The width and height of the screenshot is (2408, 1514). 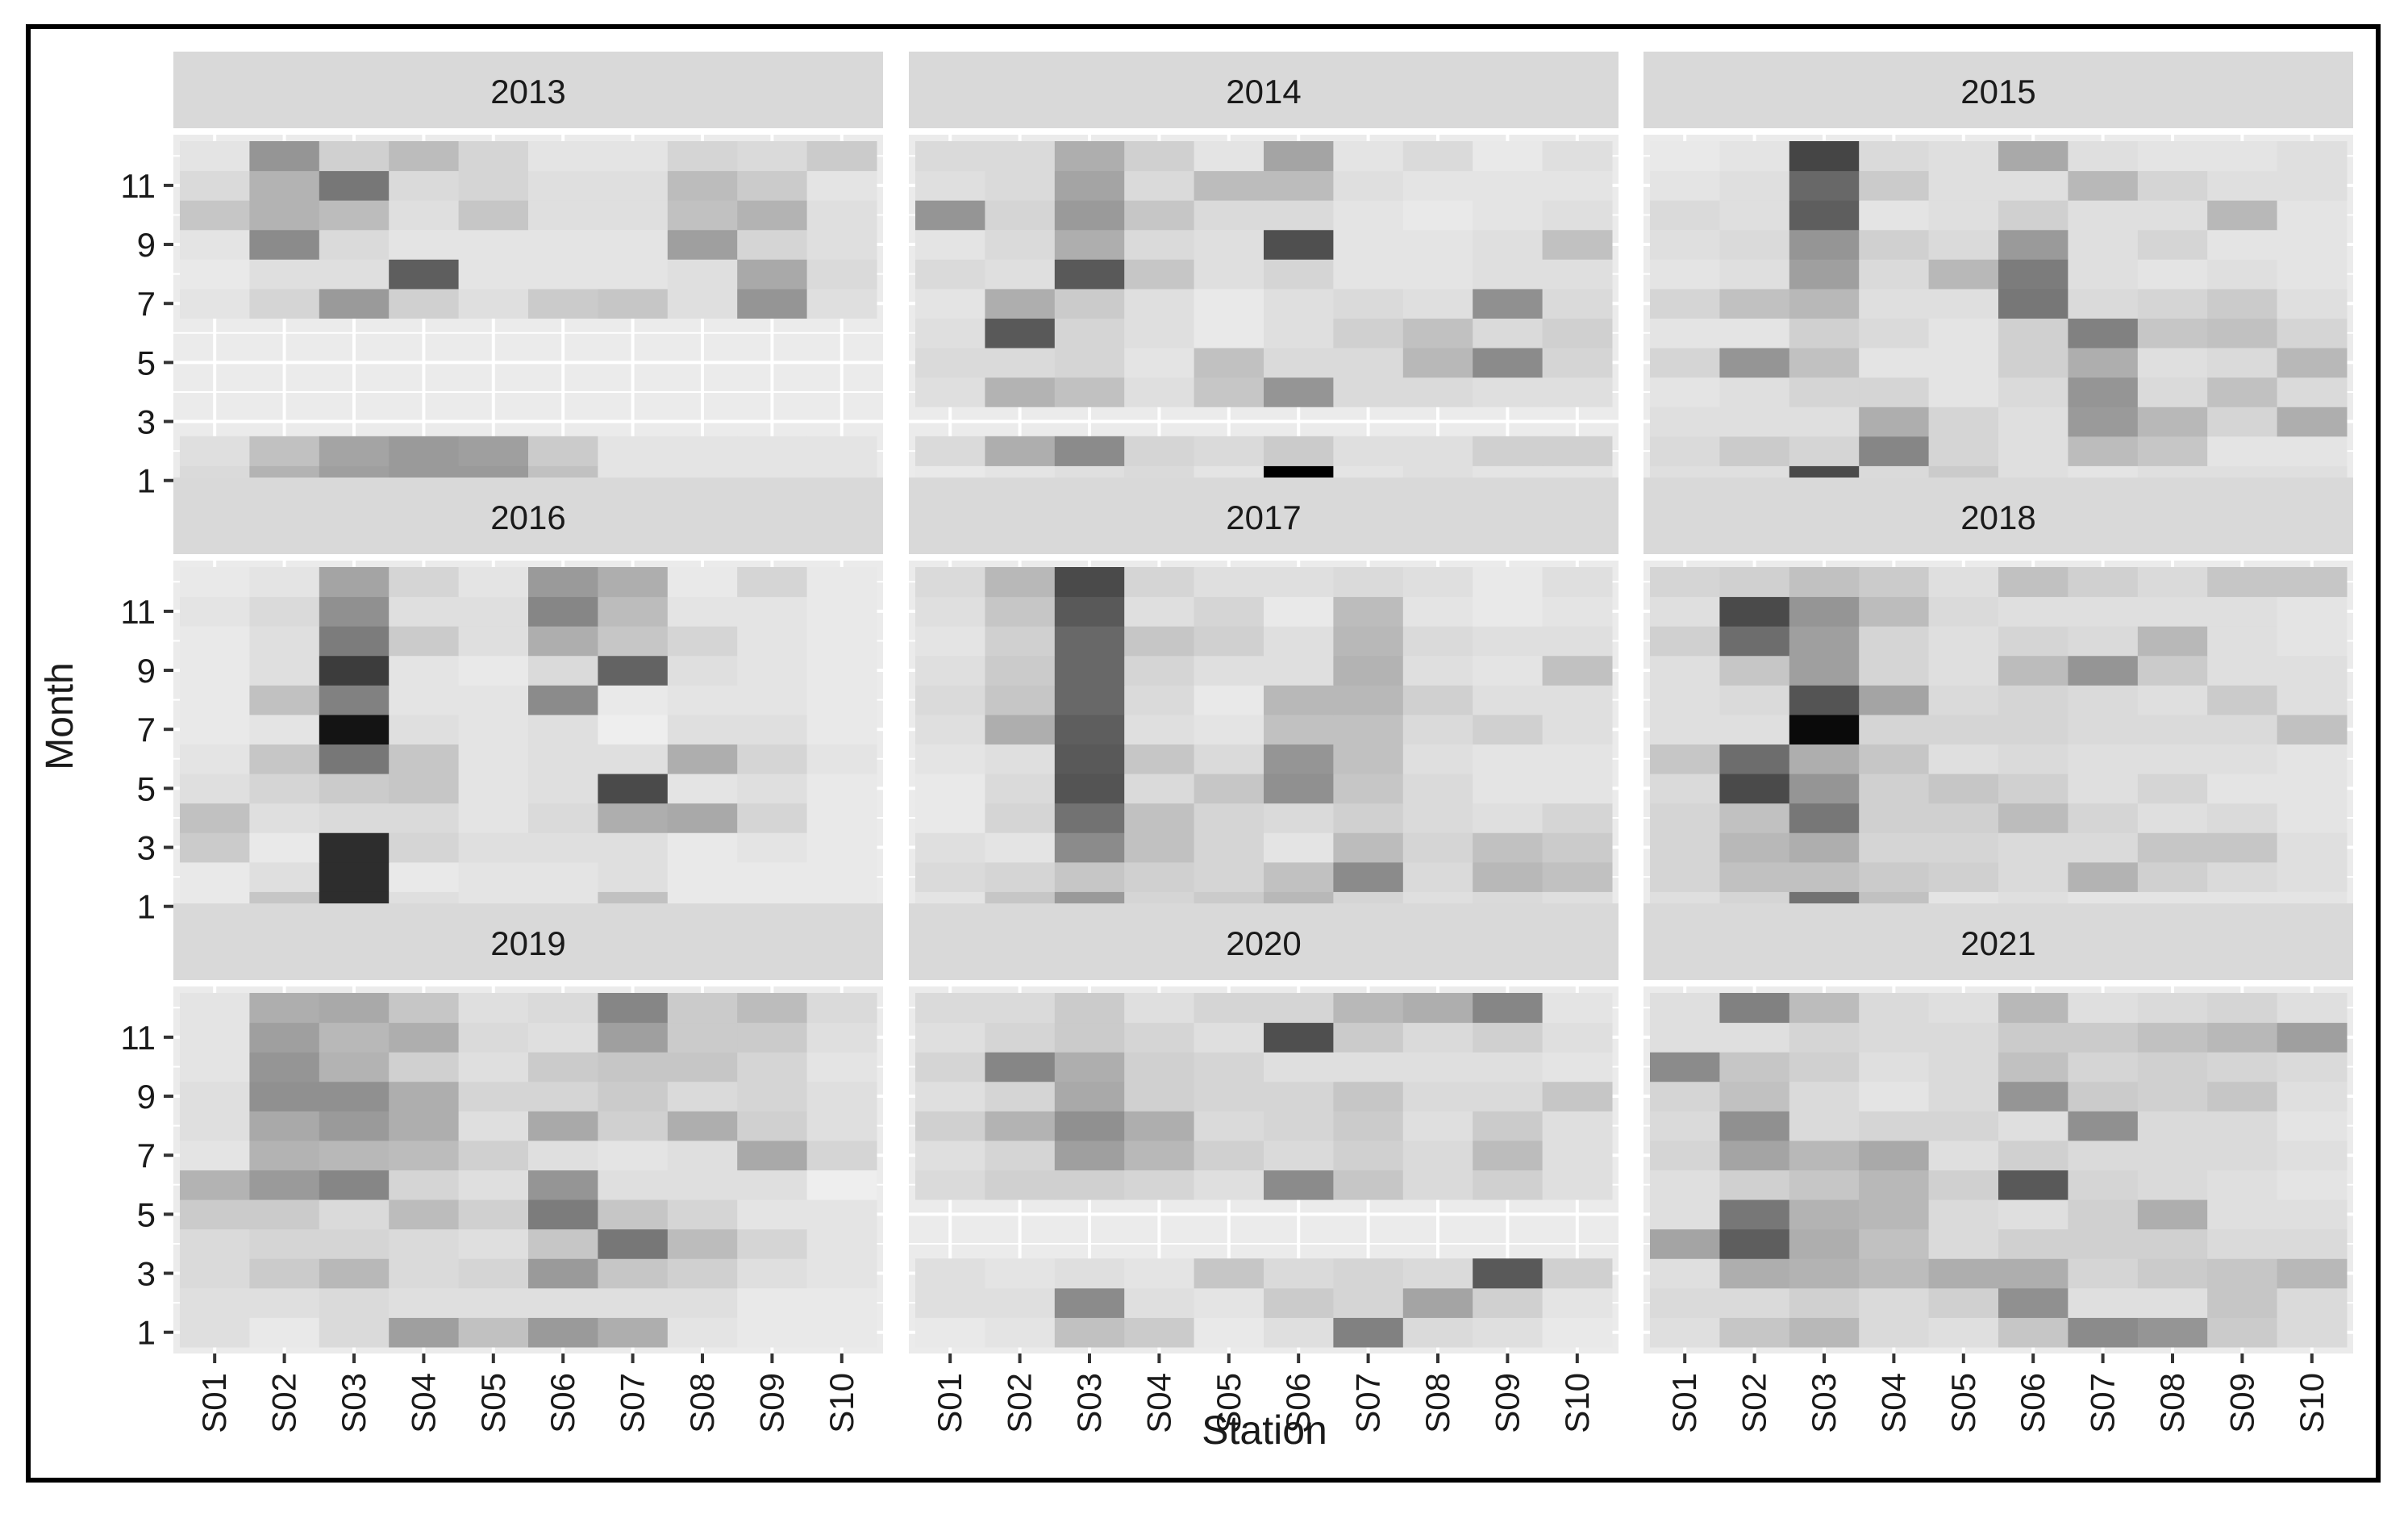 What do you see at coordinates (2312, 1403) in the screenshot?
I see `x-tick-label: S10` at bounding box center [2312, 1403].